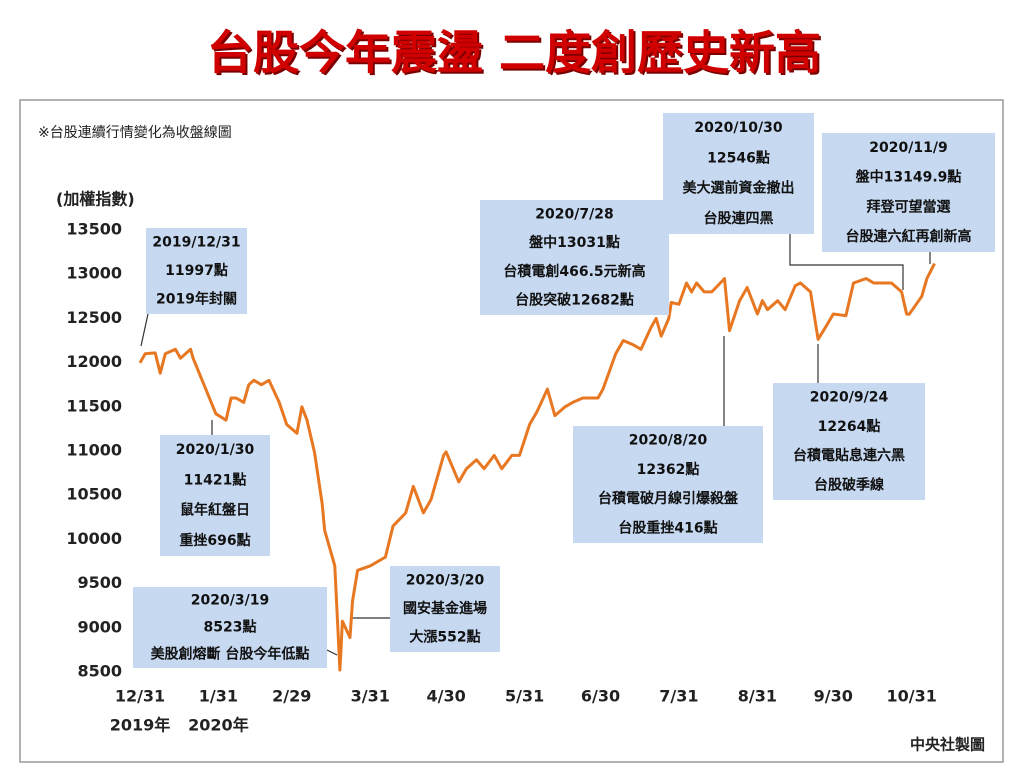 The image size is (1024, 768). Describe the element at coordinates (908, 148) in the screenshot. I see `annotation-text: 2020/11/9` at that location.